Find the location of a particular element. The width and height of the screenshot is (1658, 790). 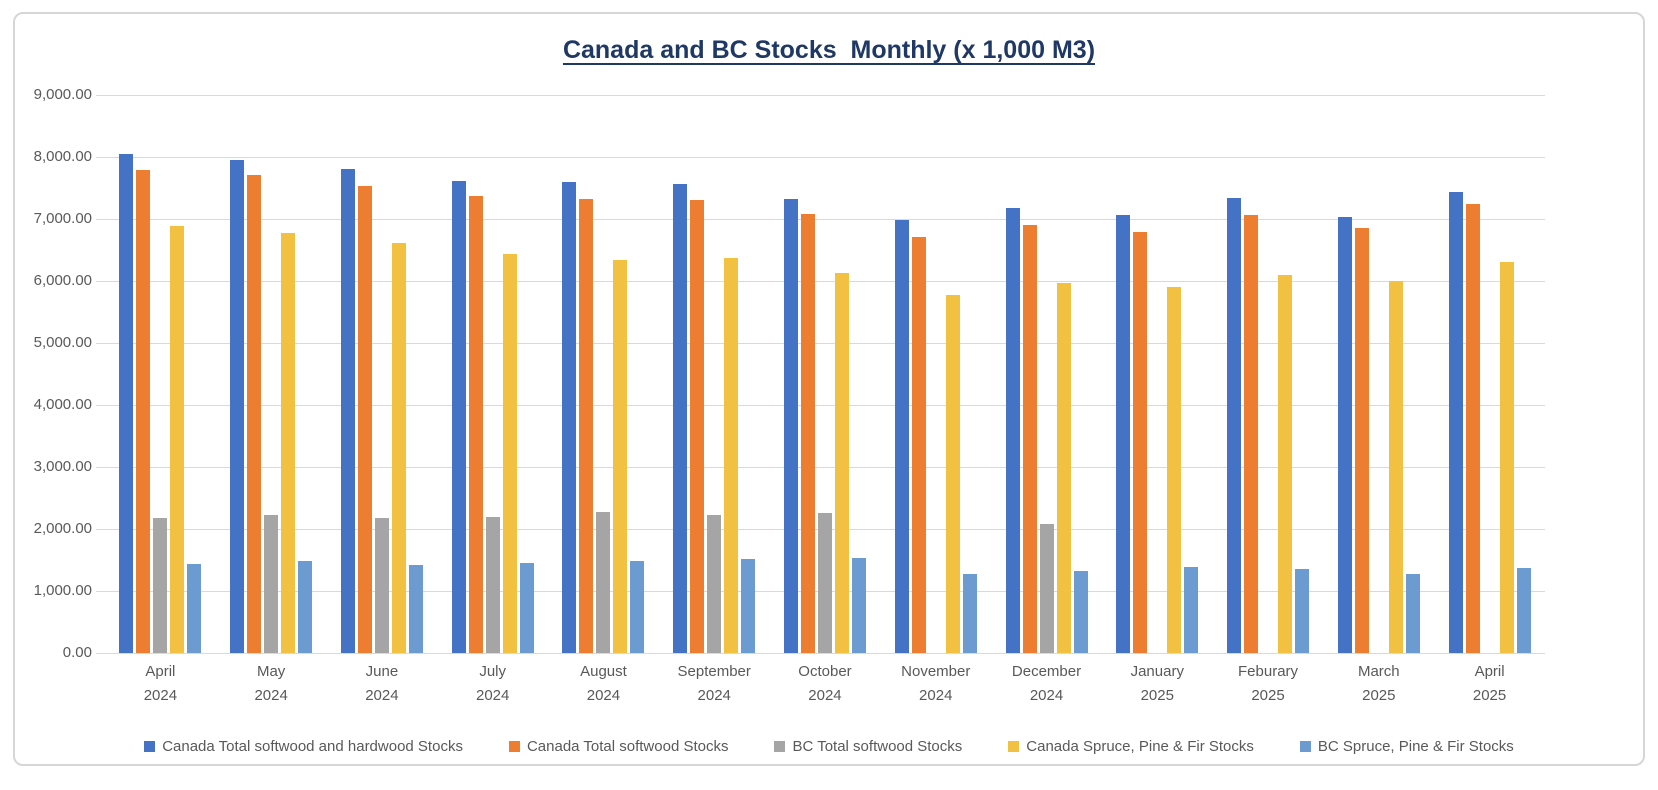

x-tick-month: January is located at coordinates (1157, 671).